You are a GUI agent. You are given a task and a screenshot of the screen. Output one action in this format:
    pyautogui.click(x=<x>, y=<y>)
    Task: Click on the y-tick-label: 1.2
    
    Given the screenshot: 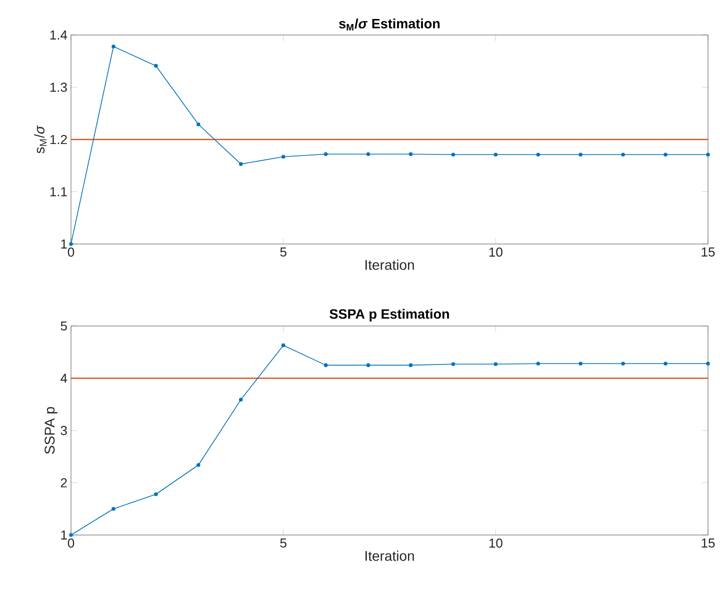 What is the action you would take?
    pyautogui.click(x=58, y=139)
    